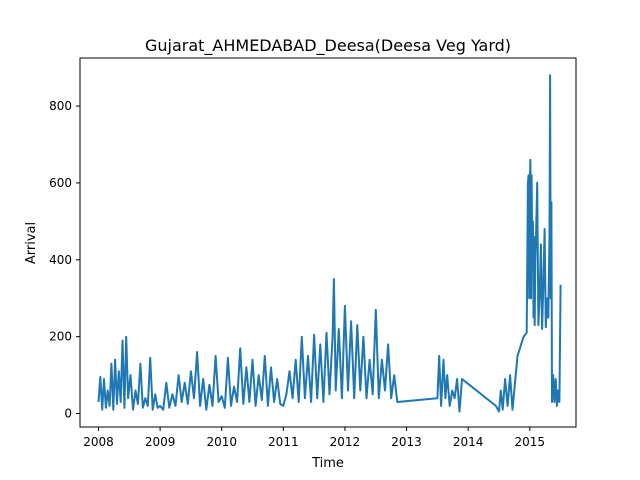  I want to click on x-tick-label: 2012, so click(345, 442).